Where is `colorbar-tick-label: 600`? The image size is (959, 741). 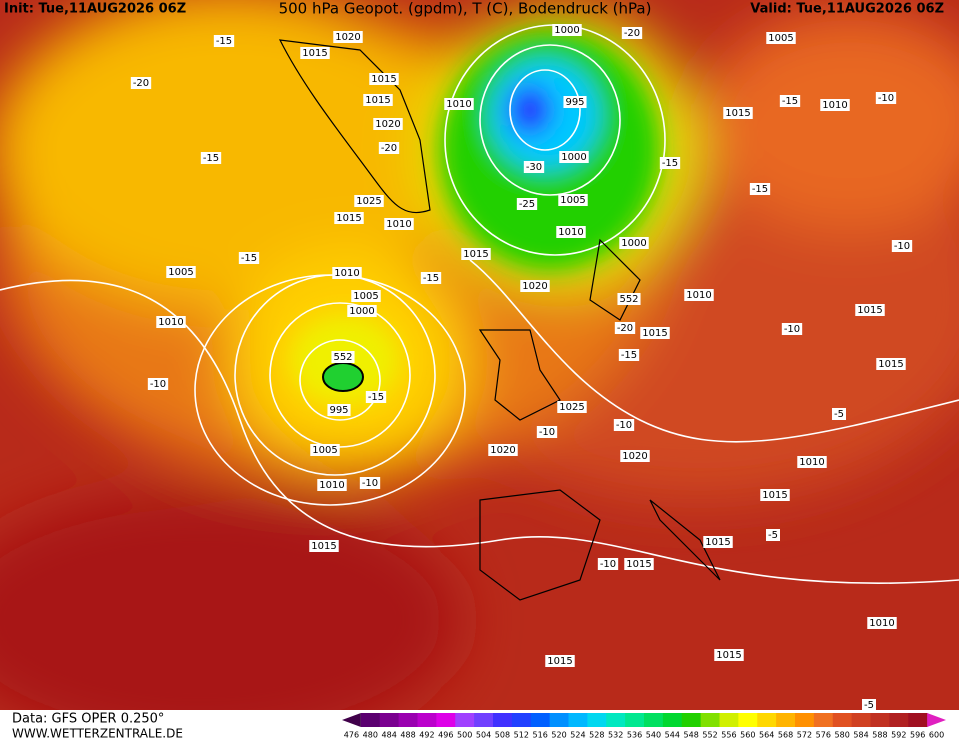 colorbar-tick-label: 600 is located at coordinates (936, 735).